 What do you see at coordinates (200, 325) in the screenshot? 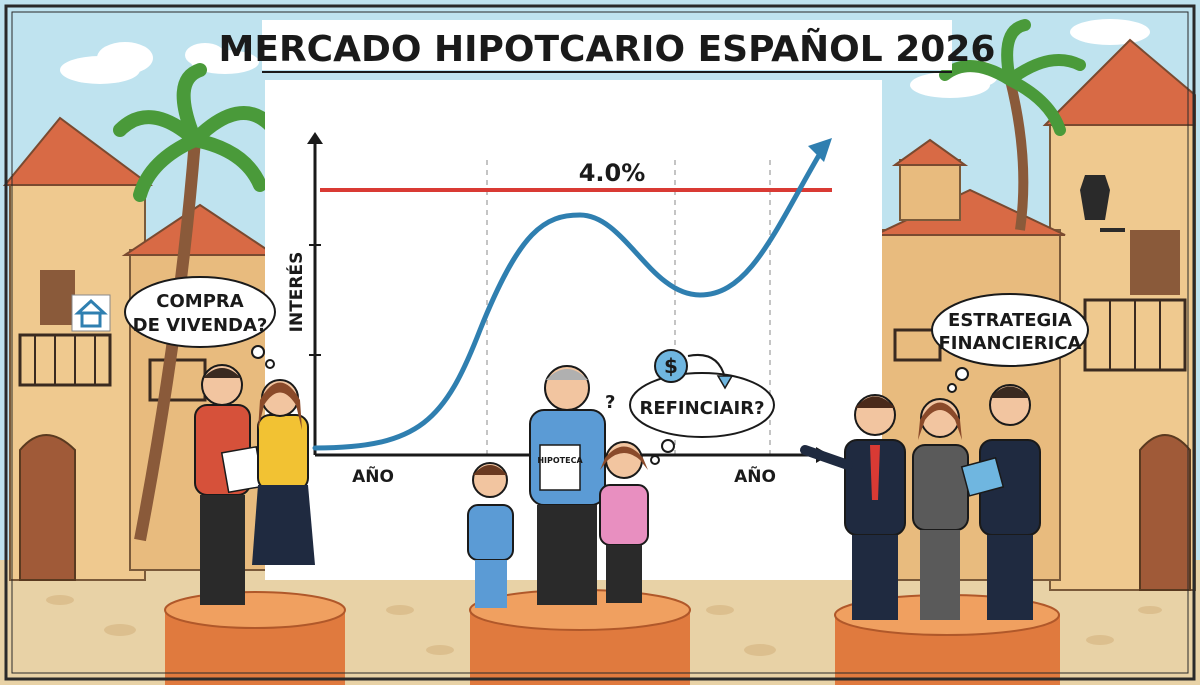
I see `bubble-left-line2: DE VIVENDA?` at bounding box center [200, 325].